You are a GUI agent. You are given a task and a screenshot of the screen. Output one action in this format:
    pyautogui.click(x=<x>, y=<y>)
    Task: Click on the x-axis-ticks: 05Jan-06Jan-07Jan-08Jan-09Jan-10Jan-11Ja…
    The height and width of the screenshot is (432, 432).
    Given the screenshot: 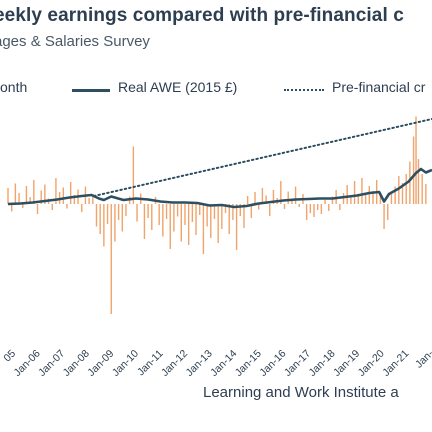 What is the action you would take?
    pyautogui.click(x=216, y=363)
    